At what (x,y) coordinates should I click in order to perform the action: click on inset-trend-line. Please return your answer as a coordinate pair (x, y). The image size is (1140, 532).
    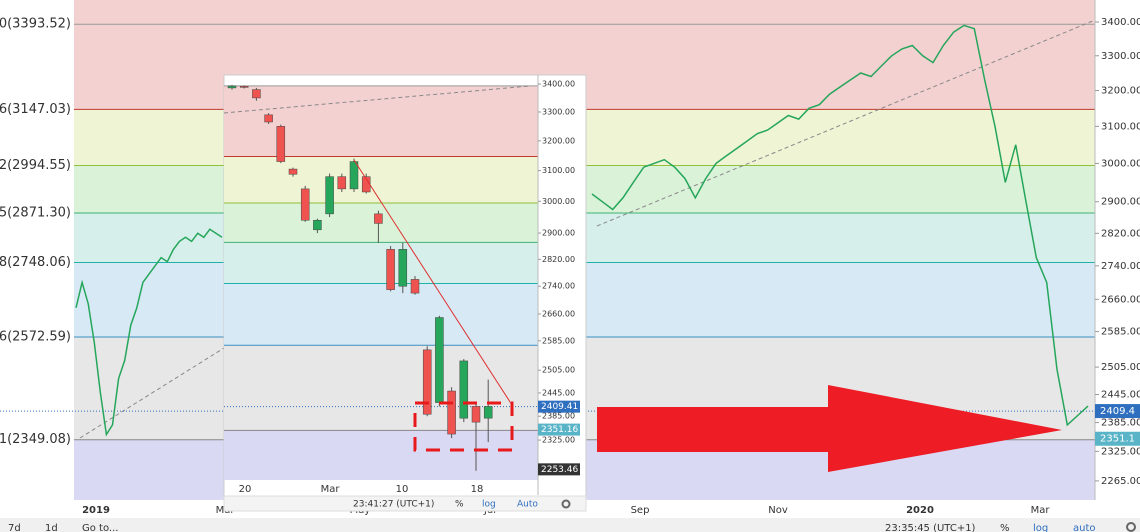
    Looking at the image, I should click on (377, 99).